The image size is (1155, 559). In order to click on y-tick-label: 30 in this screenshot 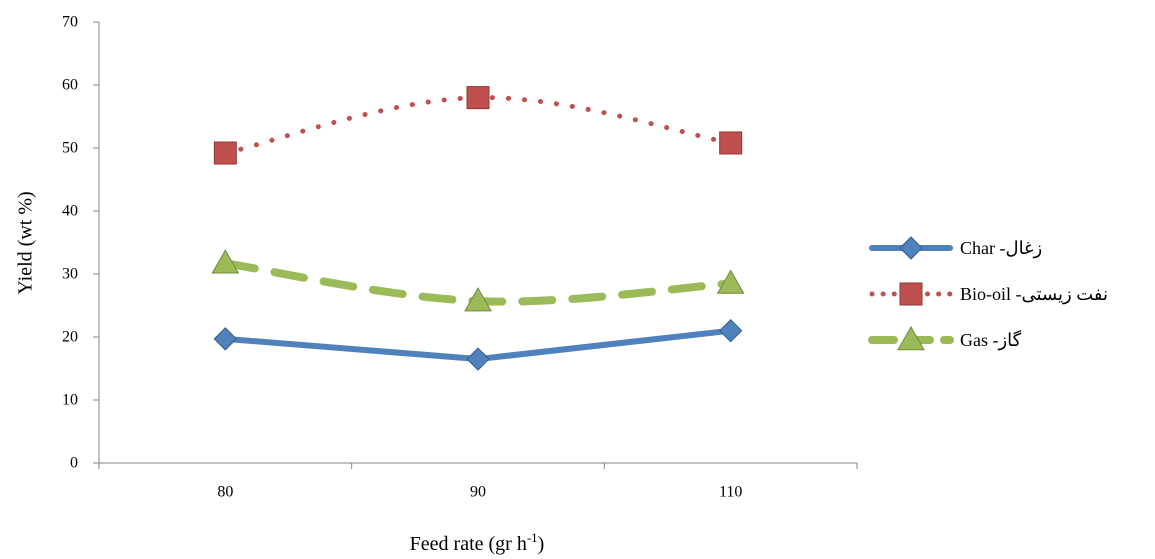, I will do `click(70, 274)`.